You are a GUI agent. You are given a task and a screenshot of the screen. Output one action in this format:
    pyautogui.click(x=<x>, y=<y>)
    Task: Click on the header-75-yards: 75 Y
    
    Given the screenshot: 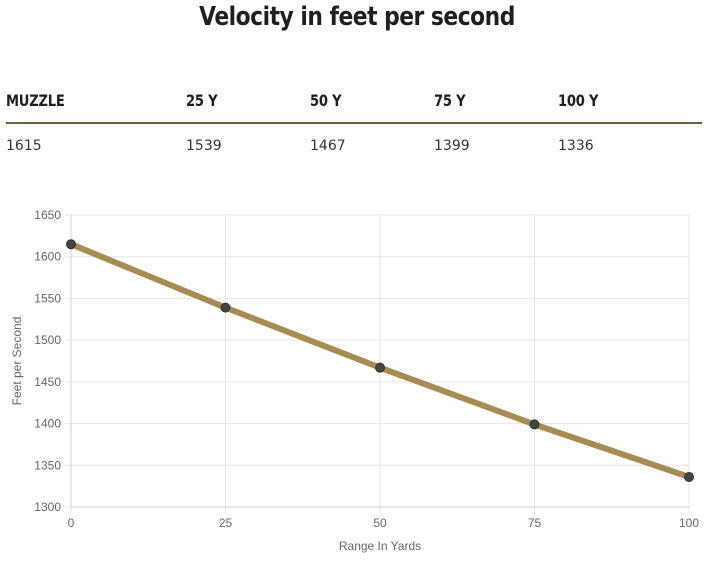 What is the action you would take?
    pyautogui.click(x=450, y=100)
    